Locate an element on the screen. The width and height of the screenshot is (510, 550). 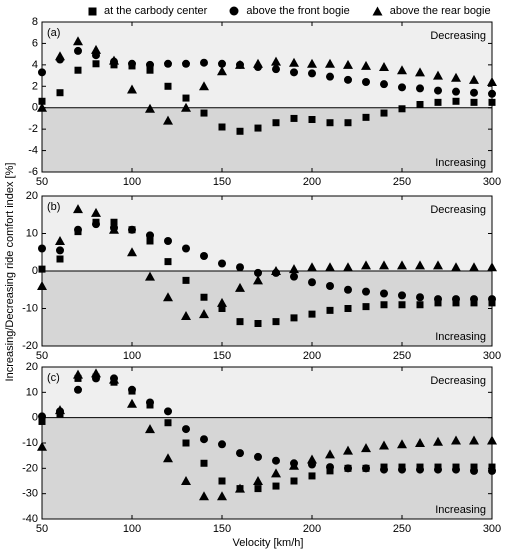
x-tick-label: 150 is located at coordinates (222, 529).